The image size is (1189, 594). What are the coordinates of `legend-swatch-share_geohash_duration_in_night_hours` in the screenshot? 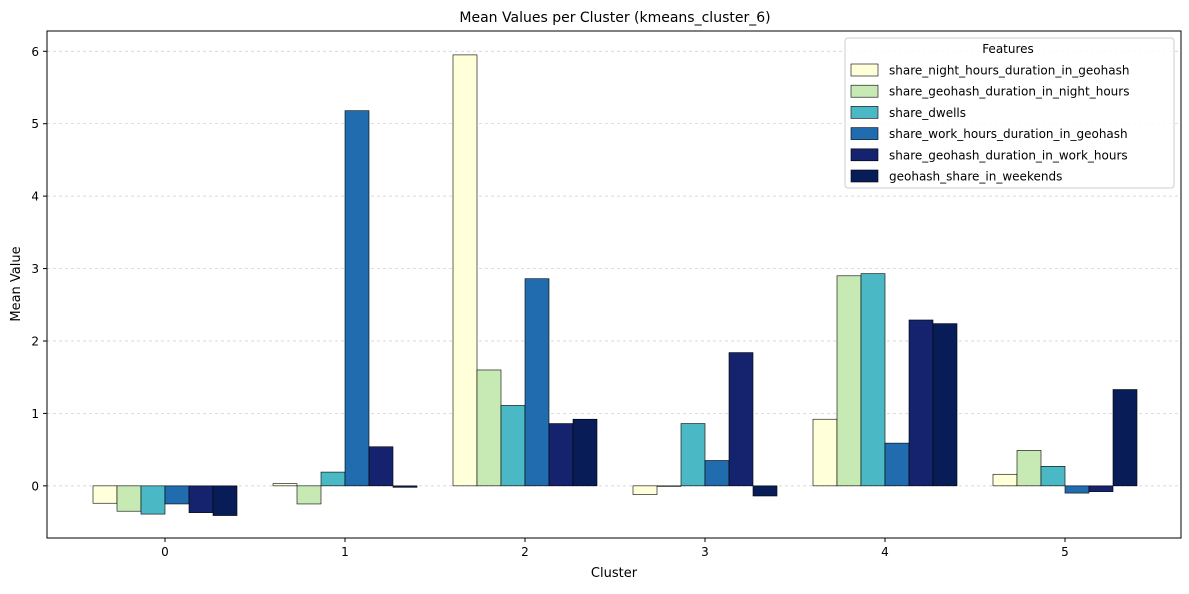 It's located at (864, 91).